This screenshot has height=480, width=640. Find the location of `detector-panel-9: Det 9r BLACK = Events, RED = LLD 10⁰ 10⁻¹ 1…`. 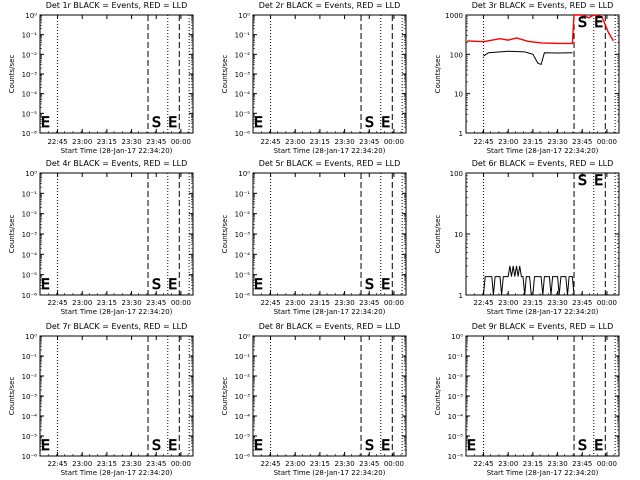

detector-panel-9: Det 9r BLACK = Events, RED = LLD 10⁰ 10⁻¹ 1… is located at coordinates (527, 399).